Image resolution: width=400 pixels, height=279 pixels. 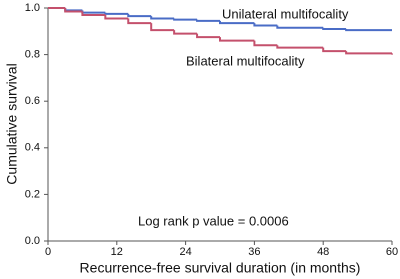 I want to click on y-tick-label: 0.8, so click(x=32, y=55).